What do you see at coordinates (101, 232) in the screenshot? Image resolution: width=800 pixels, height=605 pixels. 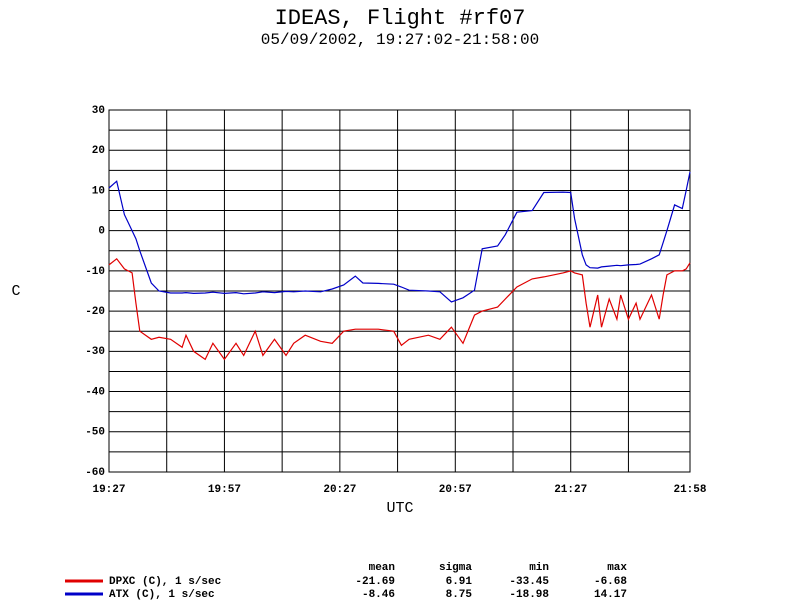 I see `y-tick-label: 0` at bounding box center [101, 232].